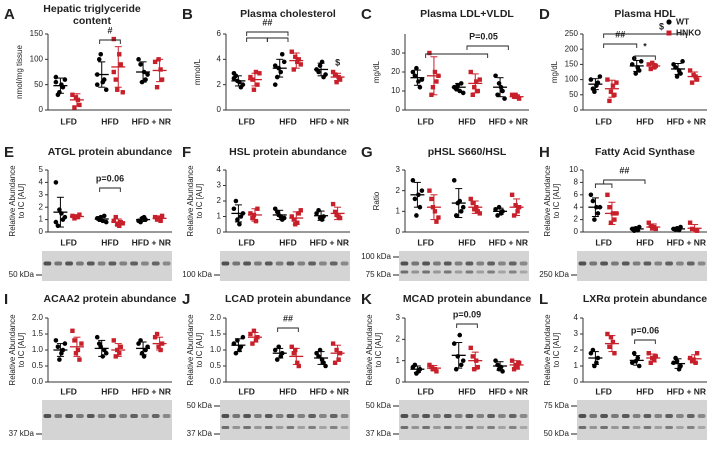 This screenshot has width=713, height=449. What do you see at coordinates (216, 333) in the screenshot?
I see `y-tick-label: 1.5` at bounding box center [216, 333].